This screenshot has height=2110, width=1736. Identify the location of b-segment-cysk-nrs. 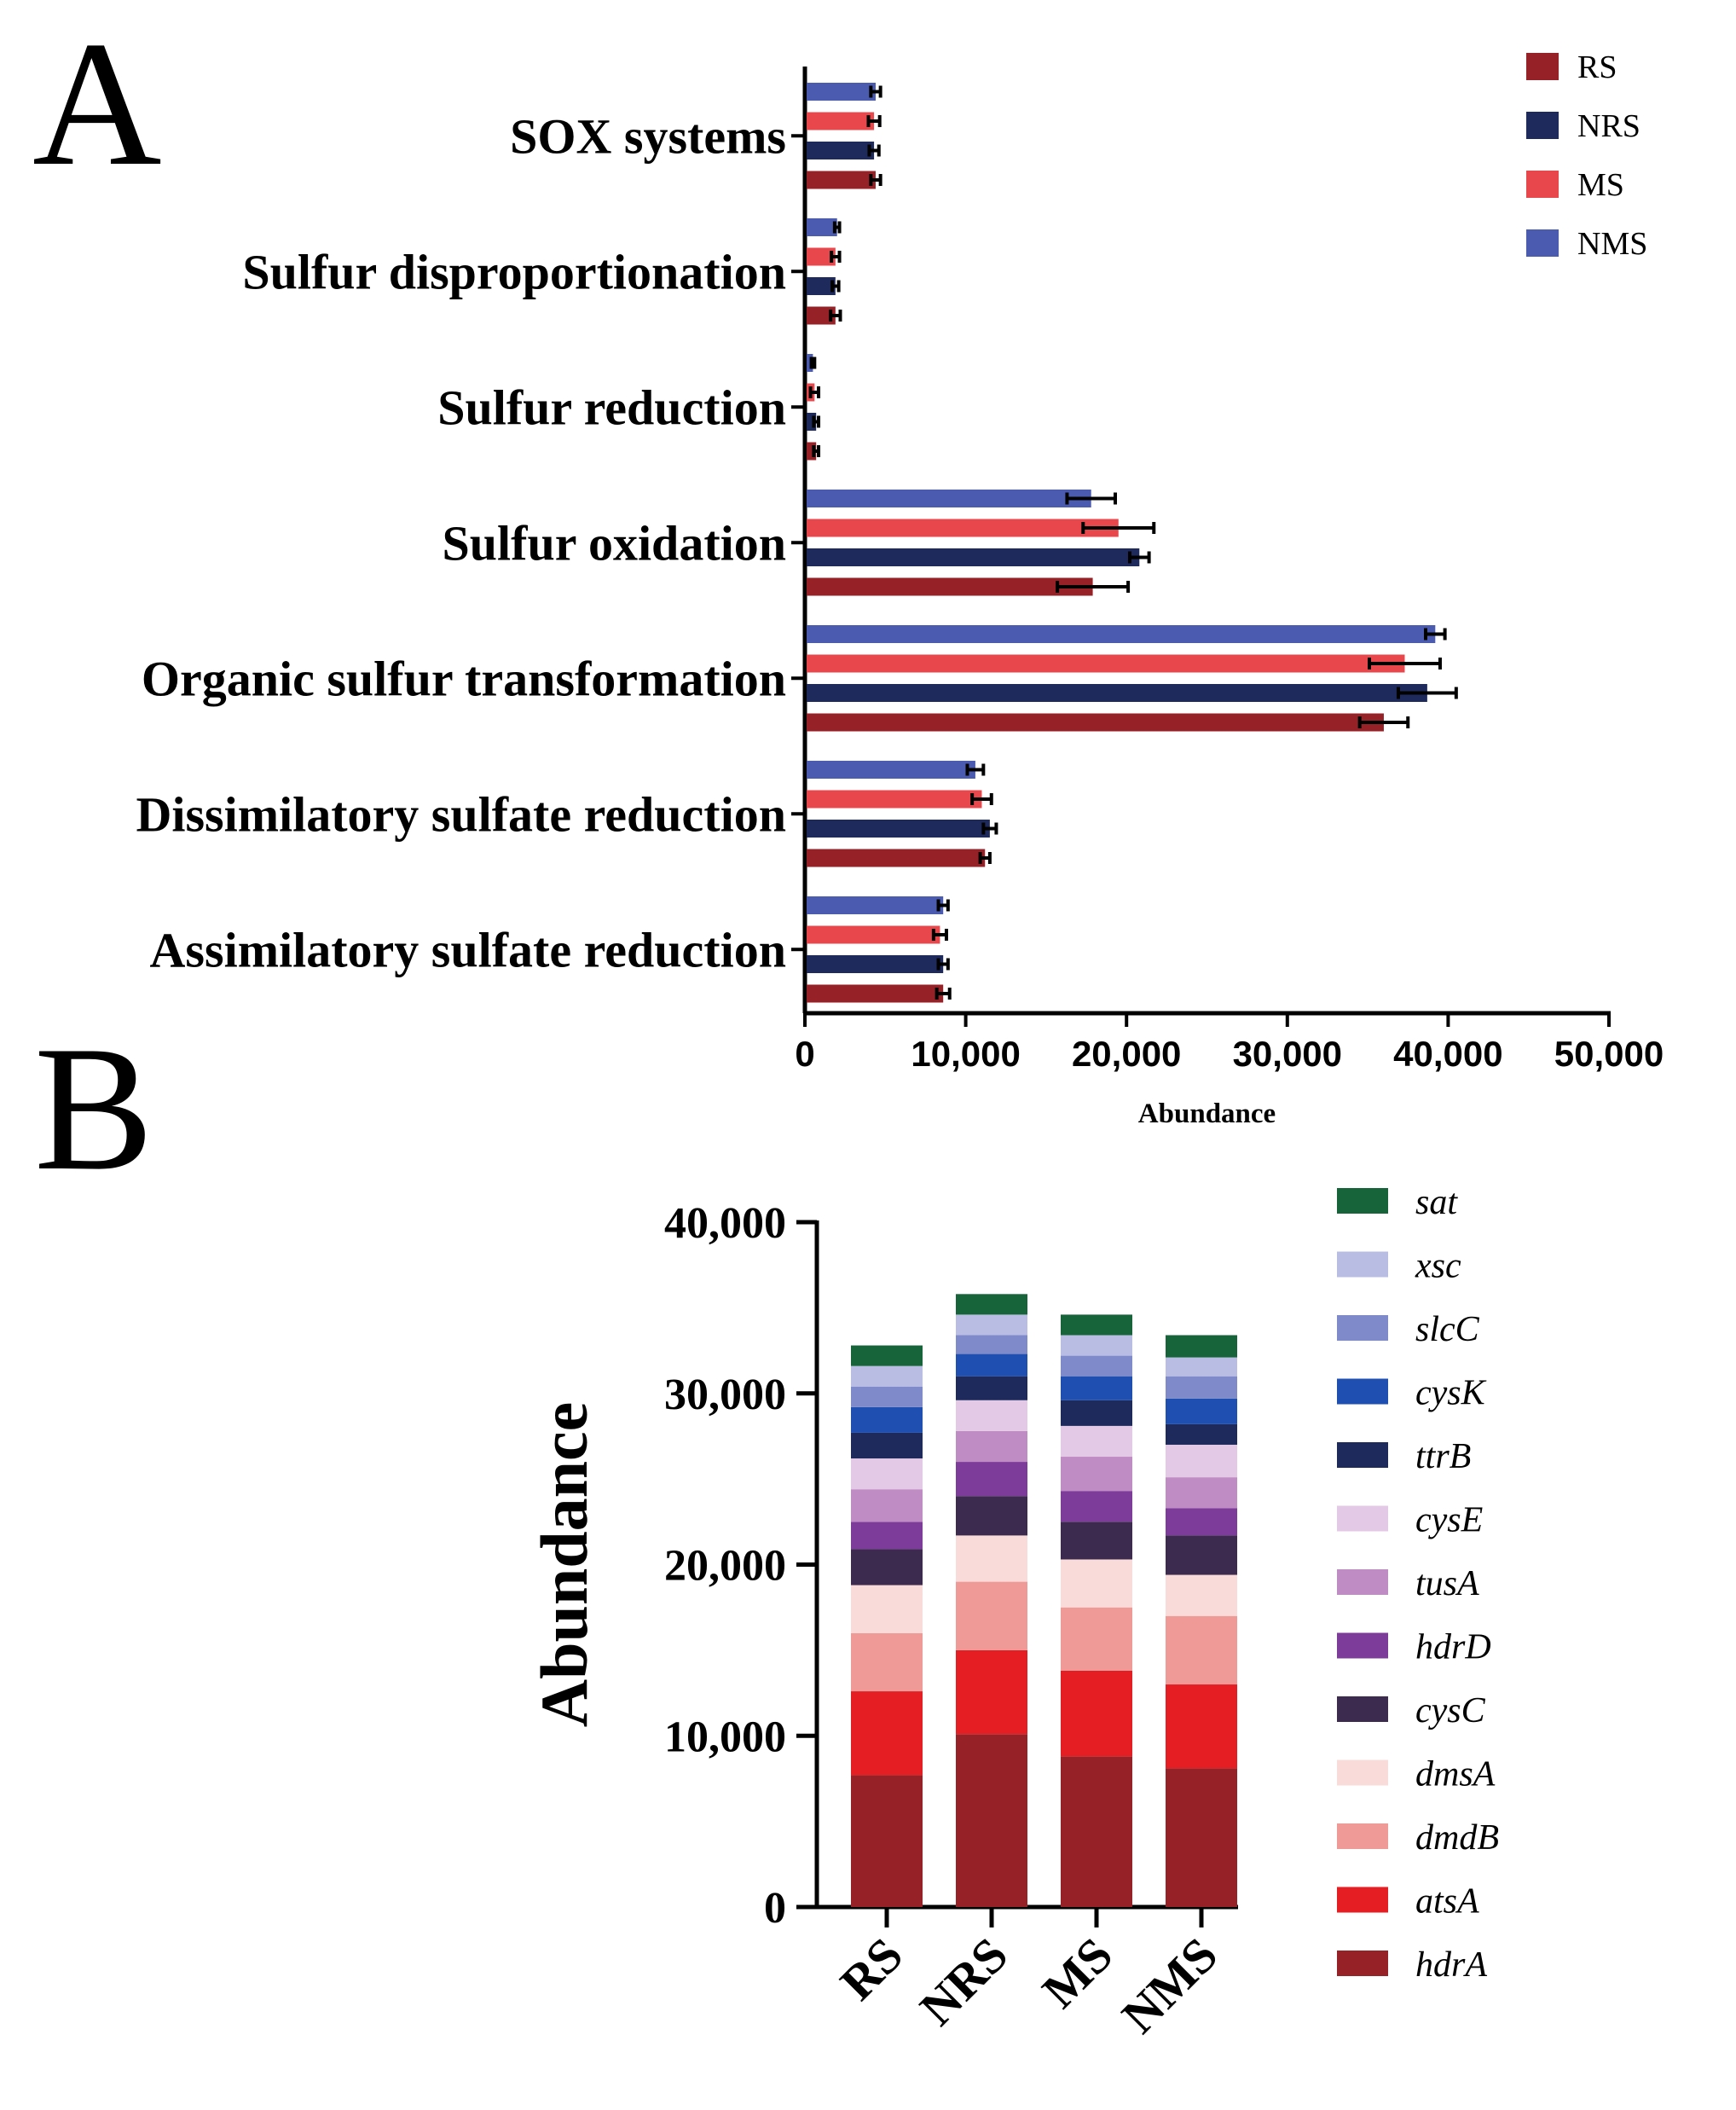
(991, 1365).